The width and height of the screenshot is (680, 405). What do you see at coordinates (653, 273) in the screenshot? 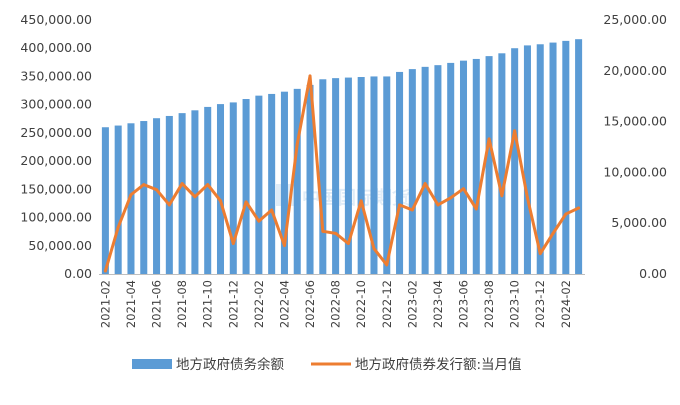
I see `y-right-tick-label: 0.00` at bounding box center [653, 273].